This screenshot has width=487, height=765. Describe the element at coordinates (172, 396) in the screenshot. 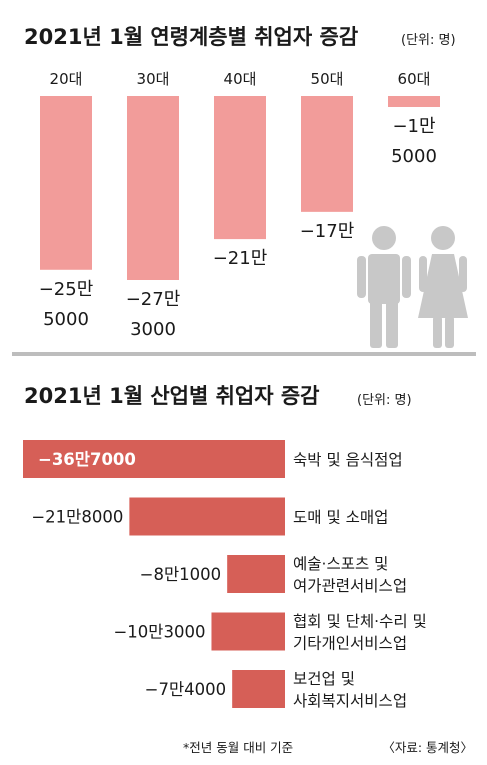

I see `industry-chart-title: 2021년 1월 산업별 취업자 증감` at that location.